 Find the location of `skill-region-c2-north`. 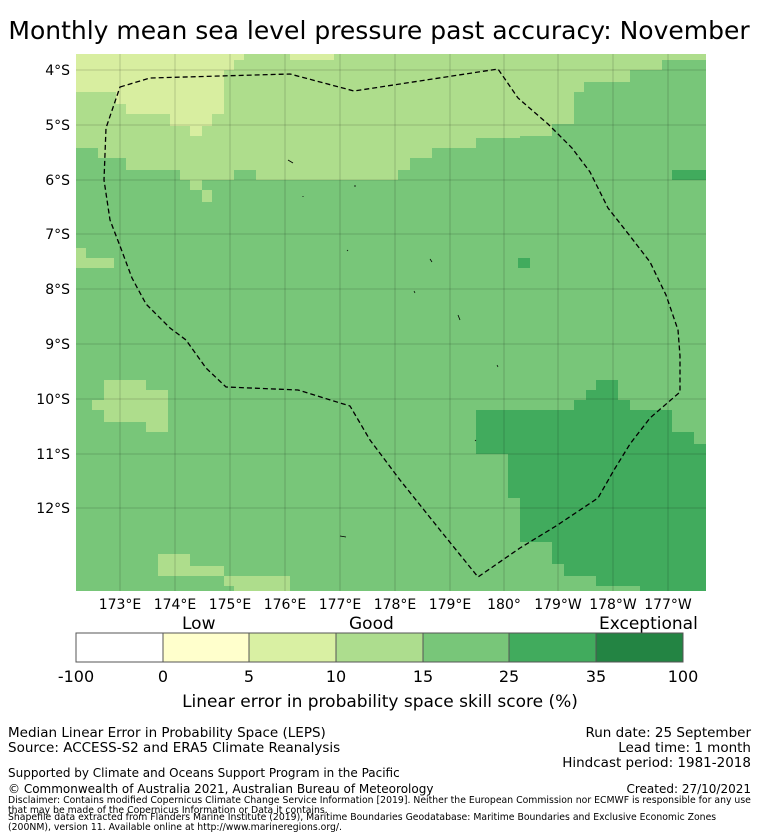

skill-region-c2-north is located at coordinates (391, 128).